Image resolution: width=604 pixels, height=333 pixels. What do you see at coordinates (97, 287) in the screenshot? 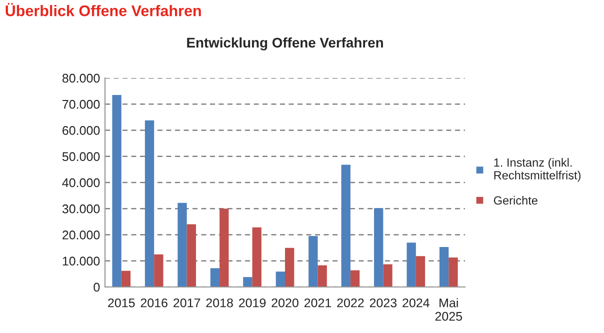
I see `y-tick-label: 0` at bounding box center [97, 287].